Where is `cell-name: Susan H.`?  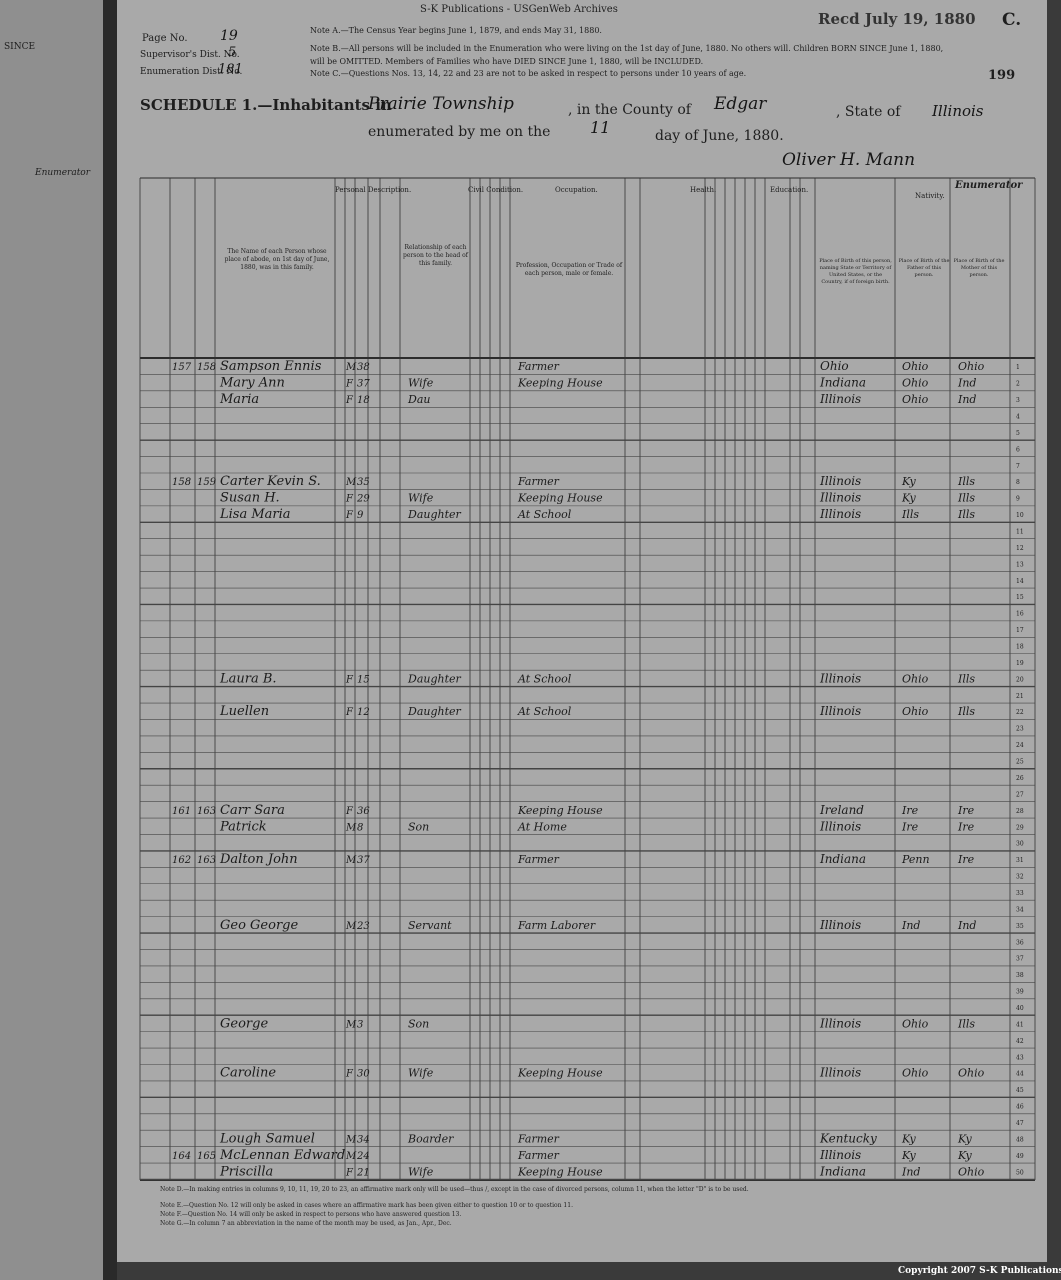 cell-name: Susan H. is located at coordinates (250, 498).